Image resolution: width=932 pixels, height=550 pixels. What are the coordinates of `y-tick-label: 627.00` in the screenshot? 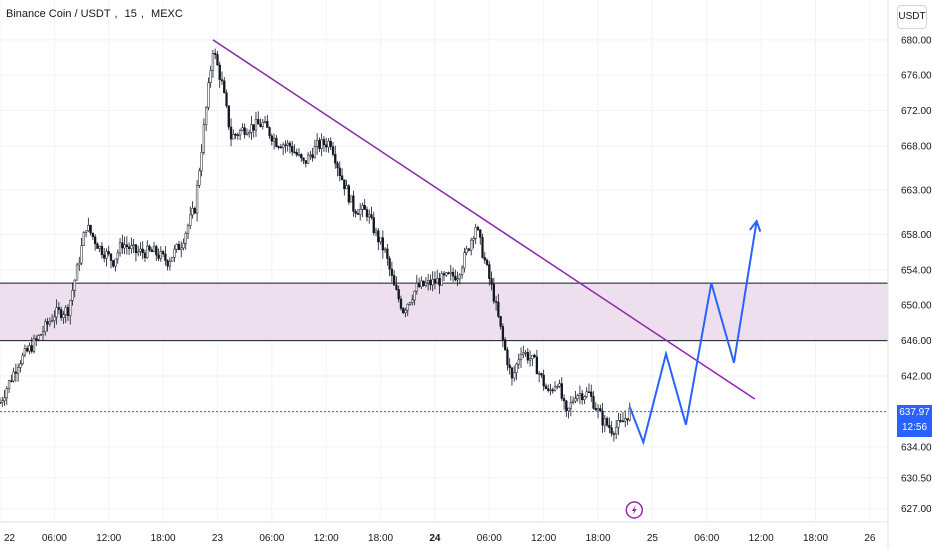 It's located at (916, 509).